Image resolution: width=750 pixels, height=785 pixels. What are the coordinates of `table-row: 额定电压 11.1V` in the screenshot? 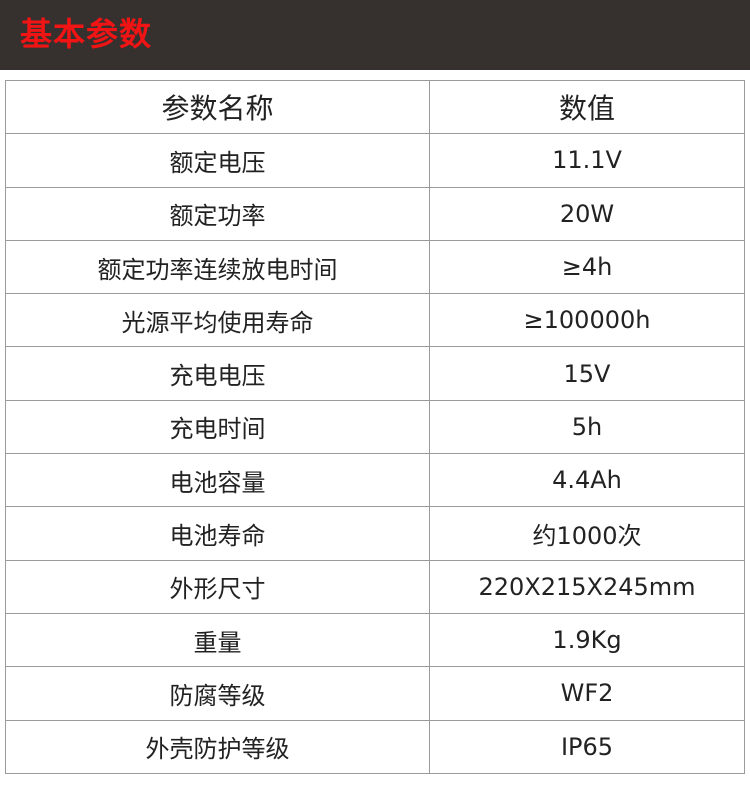 It's located at (375, 160).